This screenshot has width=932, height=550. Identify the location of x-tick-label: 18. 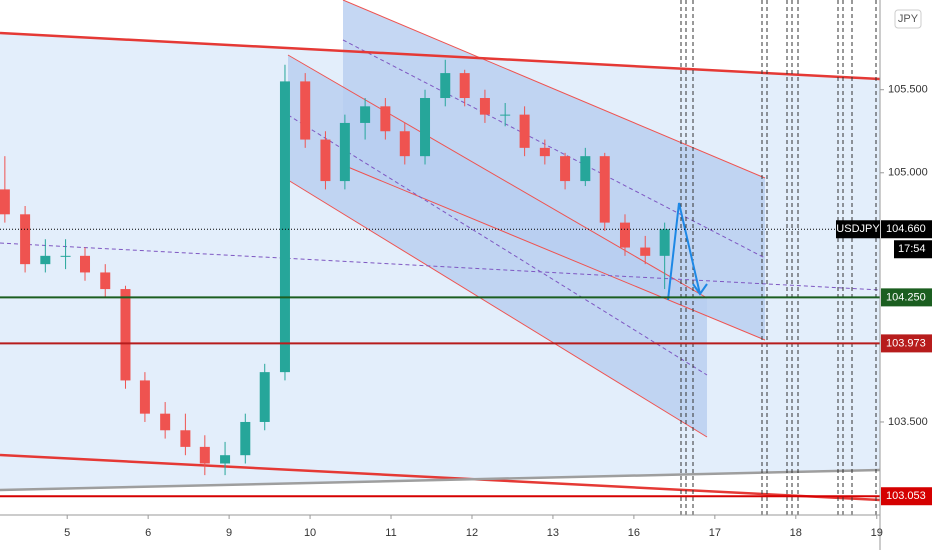
(796, 533).